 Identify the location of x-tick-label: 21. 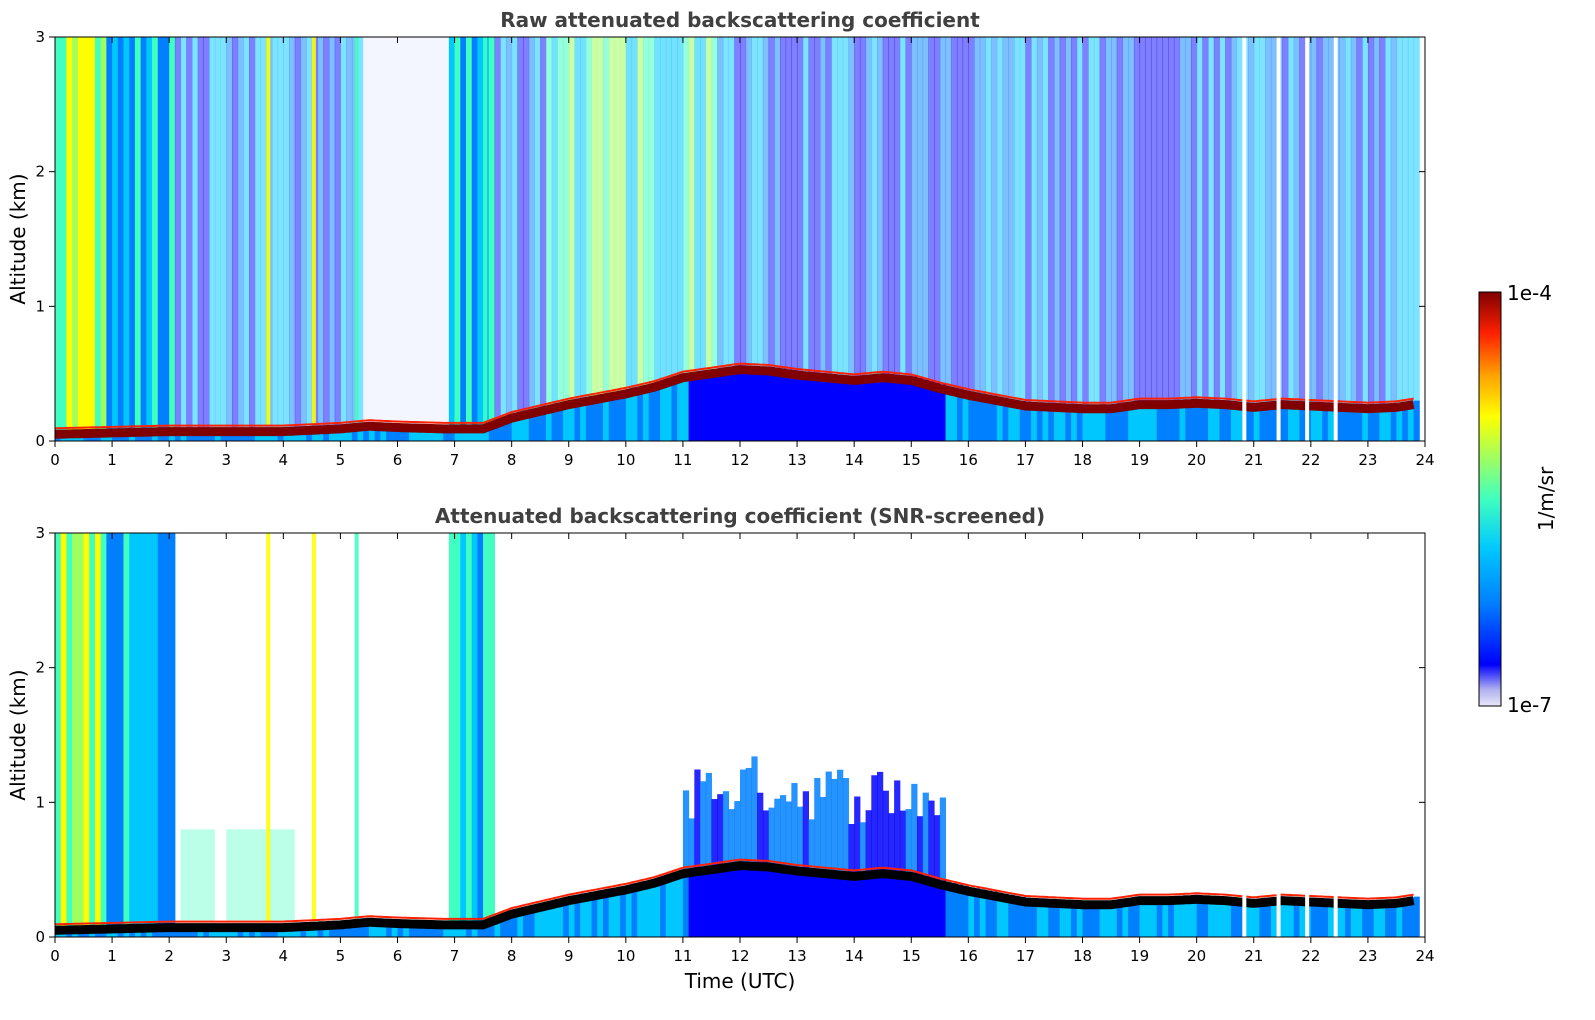
(1253, 460).